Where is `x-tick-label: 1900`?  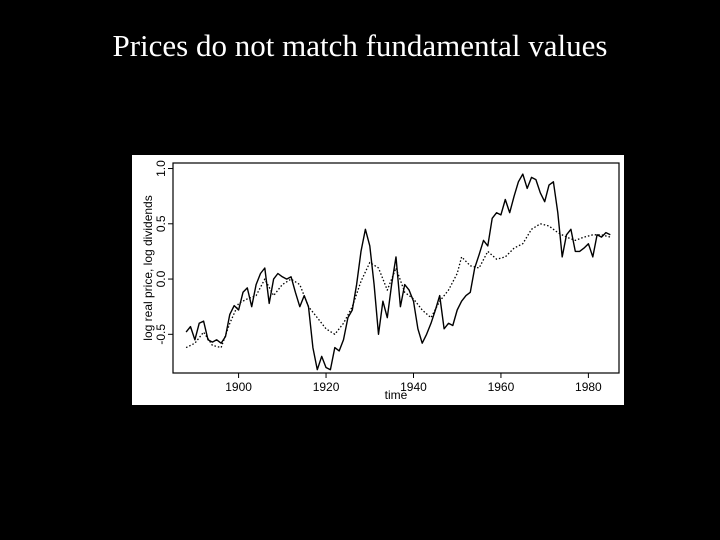
x-tick-label: 1900 is located at coordinates (238, 387).